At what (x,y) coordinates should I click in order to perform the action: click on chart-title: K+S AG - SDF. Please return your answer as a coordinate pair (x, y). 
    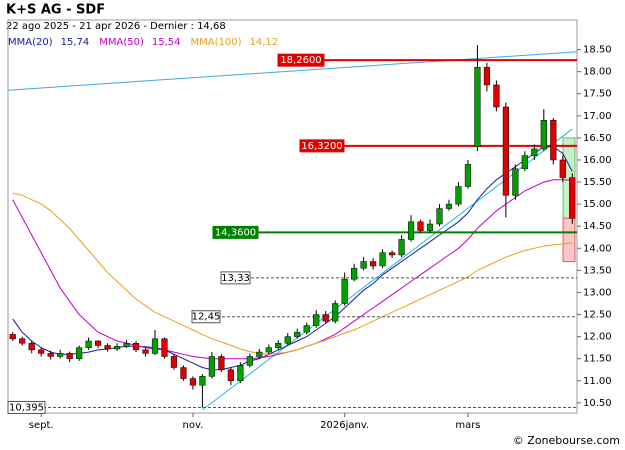
    Looking at the image, I should click on (55, 10).